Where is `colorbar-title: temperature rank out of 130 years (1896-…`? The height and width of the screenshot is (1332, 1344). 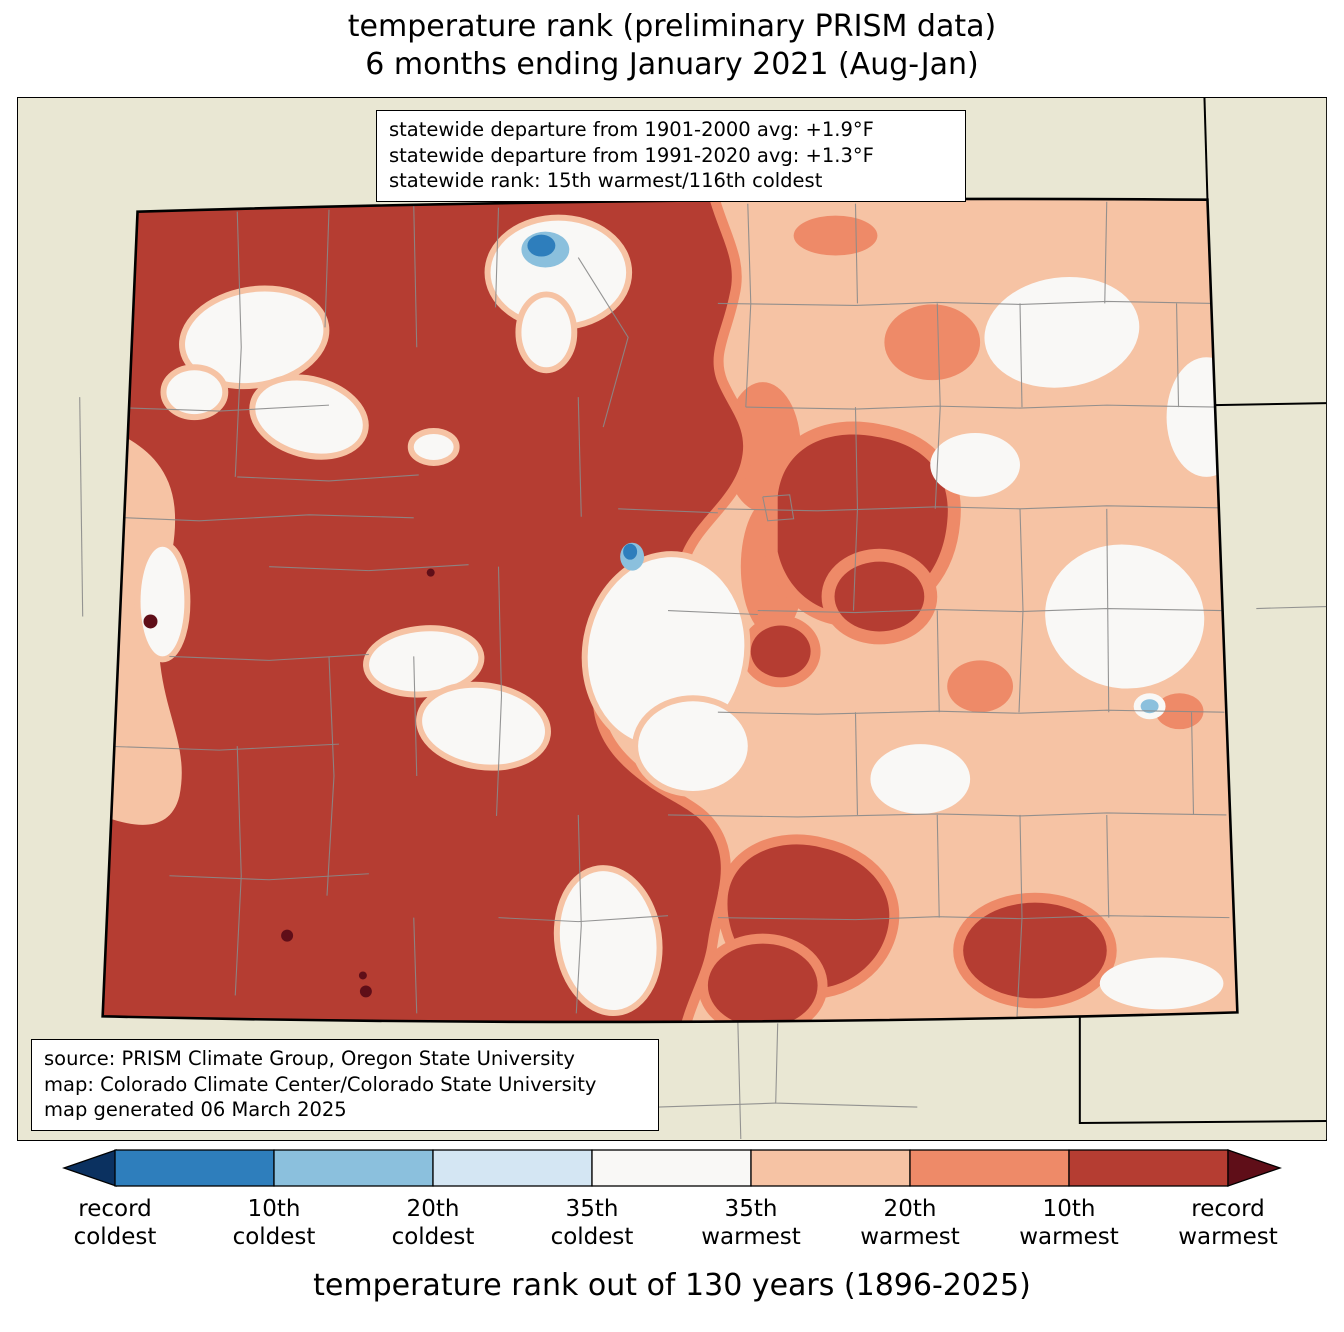
colorbar-title: temperature rank out of 130 years (1896-… is located at coordinates (672, 1285).